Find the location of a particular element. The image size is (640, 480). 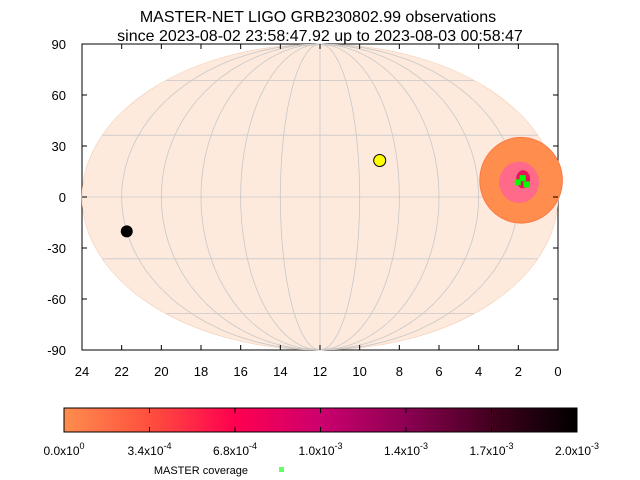

x-tick-label: 0 is located at coordinates (557, 371).